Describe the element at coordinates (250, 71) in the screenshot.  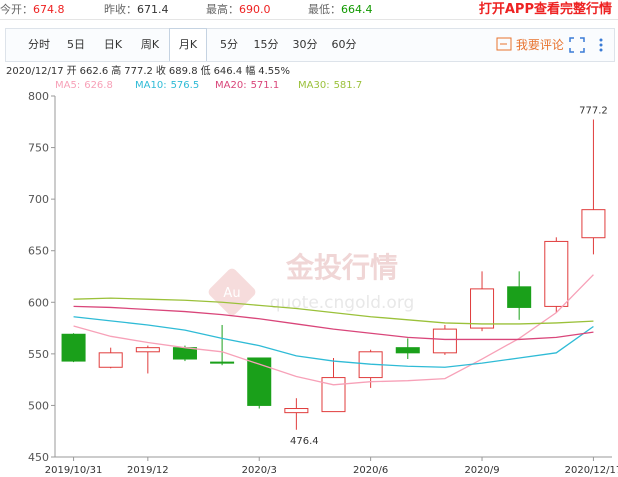
I see `info-label: 幅` at that location.